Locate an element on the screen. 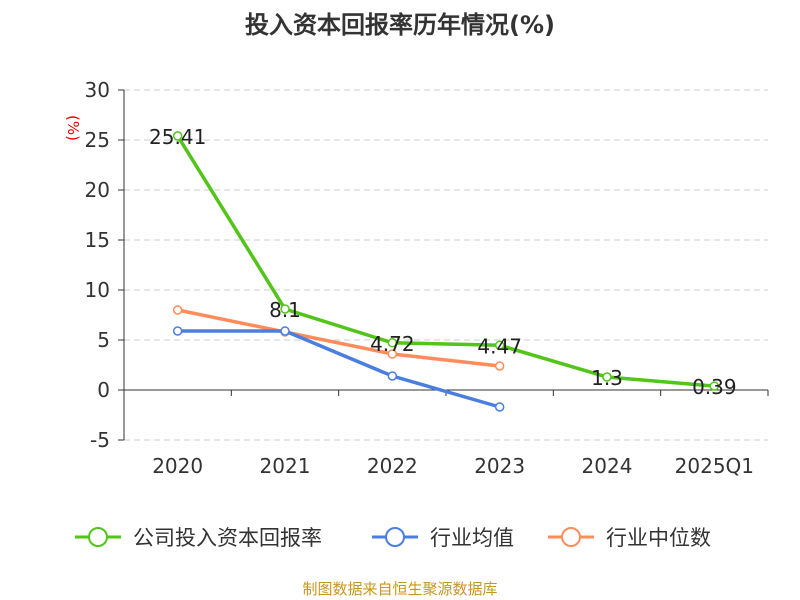 The image size is (800, 600). legend-label: 公司投入资本回报率 is located at coordinates (227, 538).